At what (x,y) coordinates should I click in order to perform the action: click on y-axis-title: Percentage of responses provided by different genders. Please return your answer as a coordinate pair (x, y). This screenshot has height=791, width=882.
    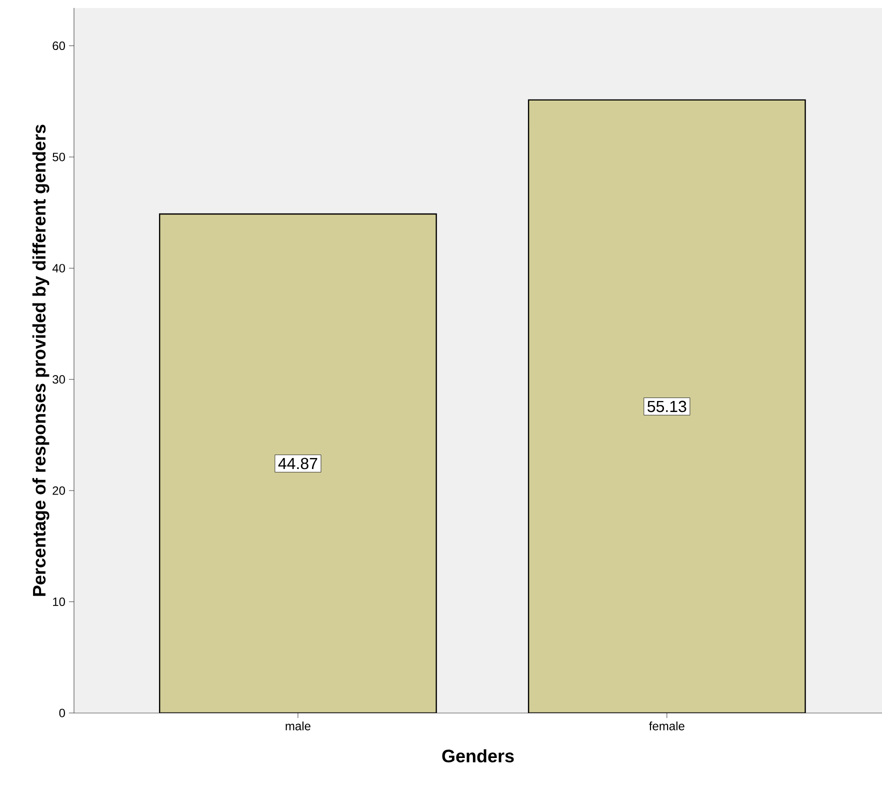
    Looking at the image, I should click on (41, 360).